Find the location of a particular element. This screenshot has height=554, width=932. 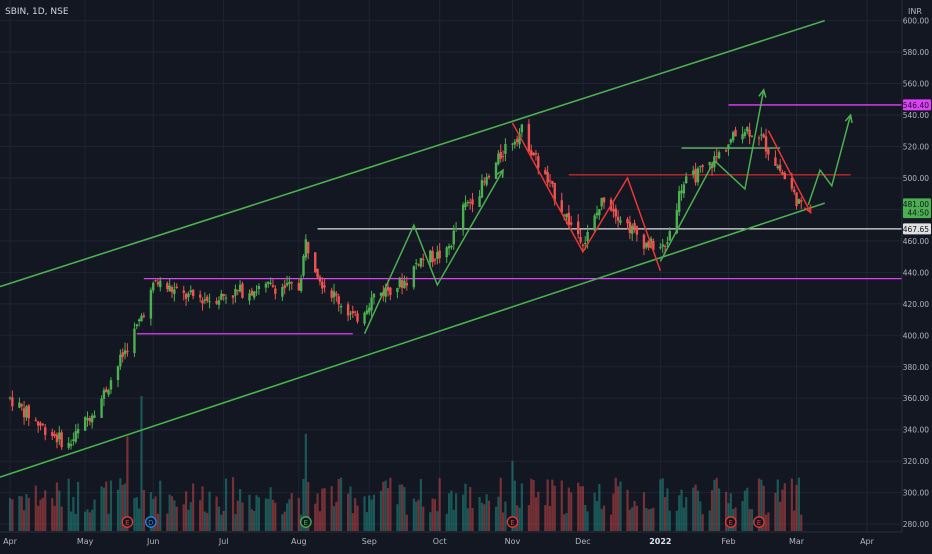

price-tick-label: 420.00 is located at coordinates (916, 304).